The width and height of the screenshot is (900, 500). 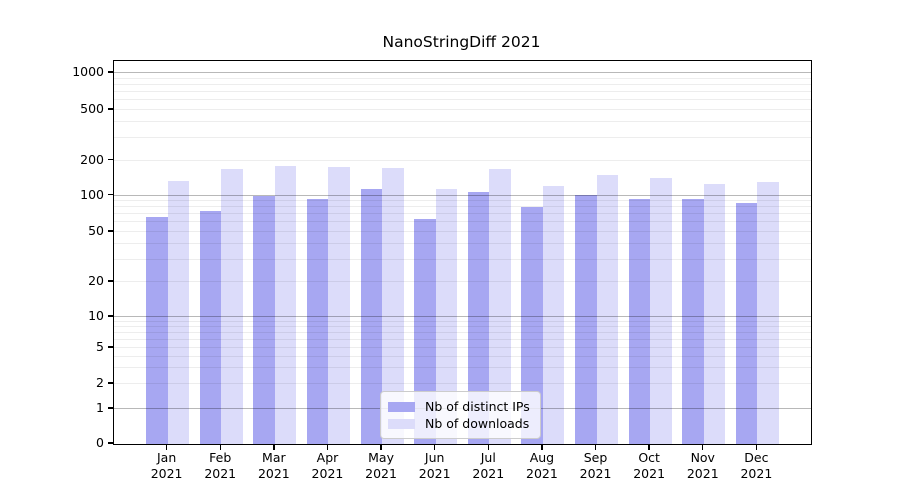 What do you see at coordinates (273, 465) in the screenshot?
I see `x-tick-label-mar: Mar 2021` at bounding box center [273, 465].